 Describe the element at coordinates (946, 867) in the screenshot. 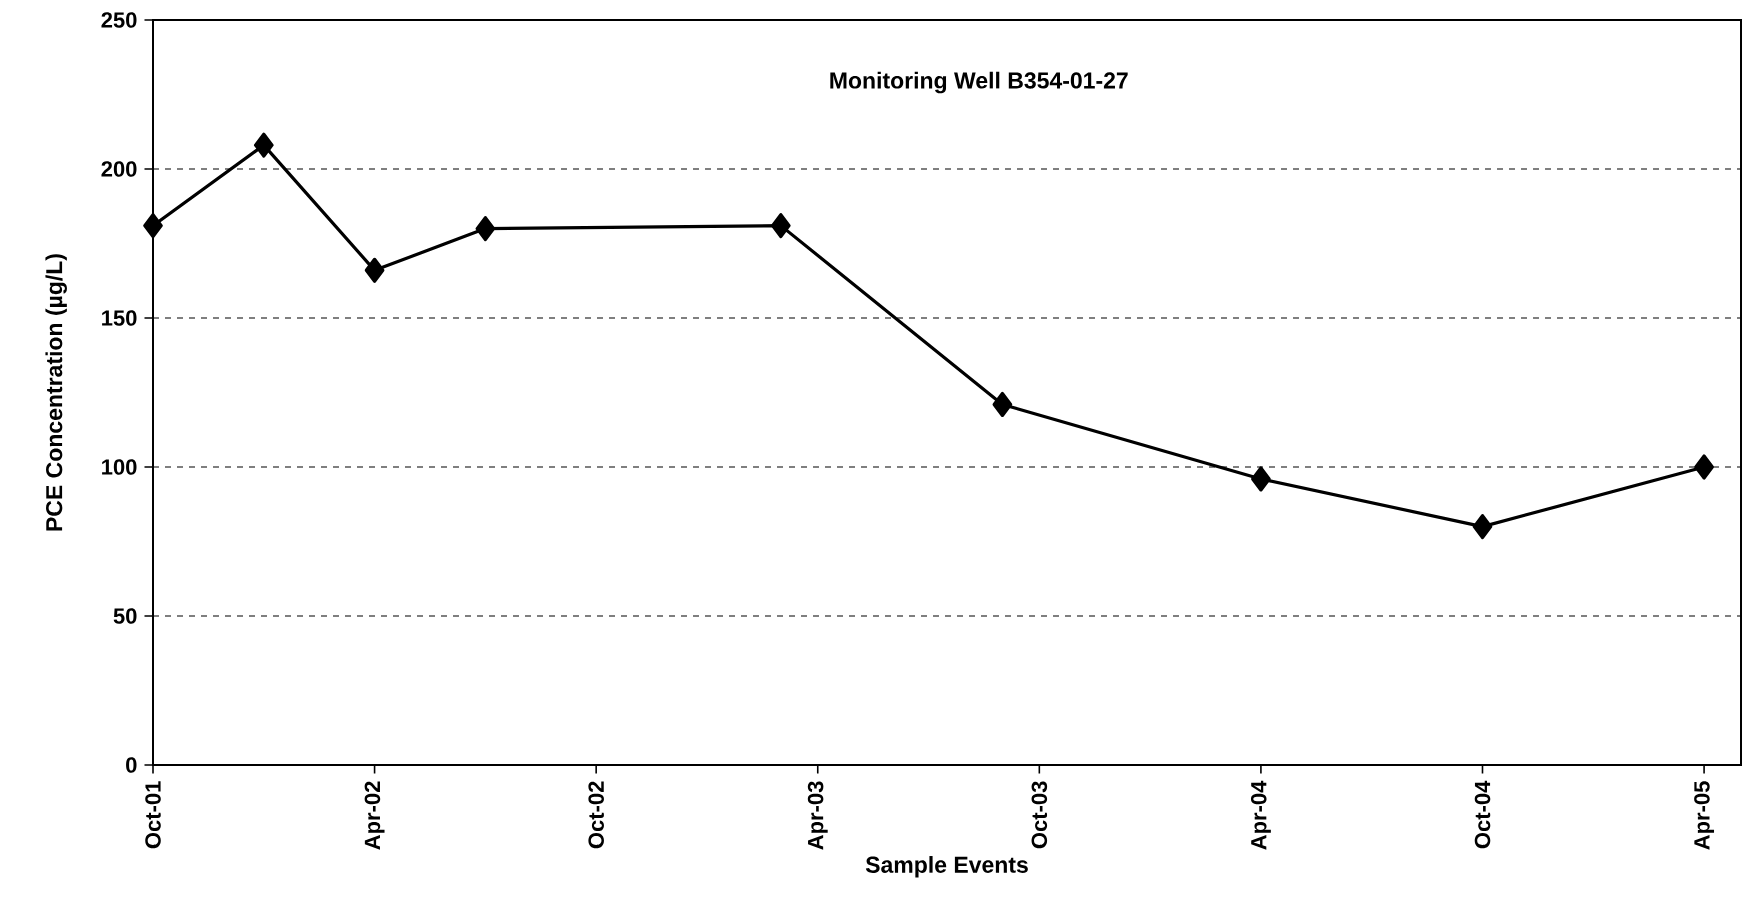

I see `x-axis-title: Sample Events` at that location.